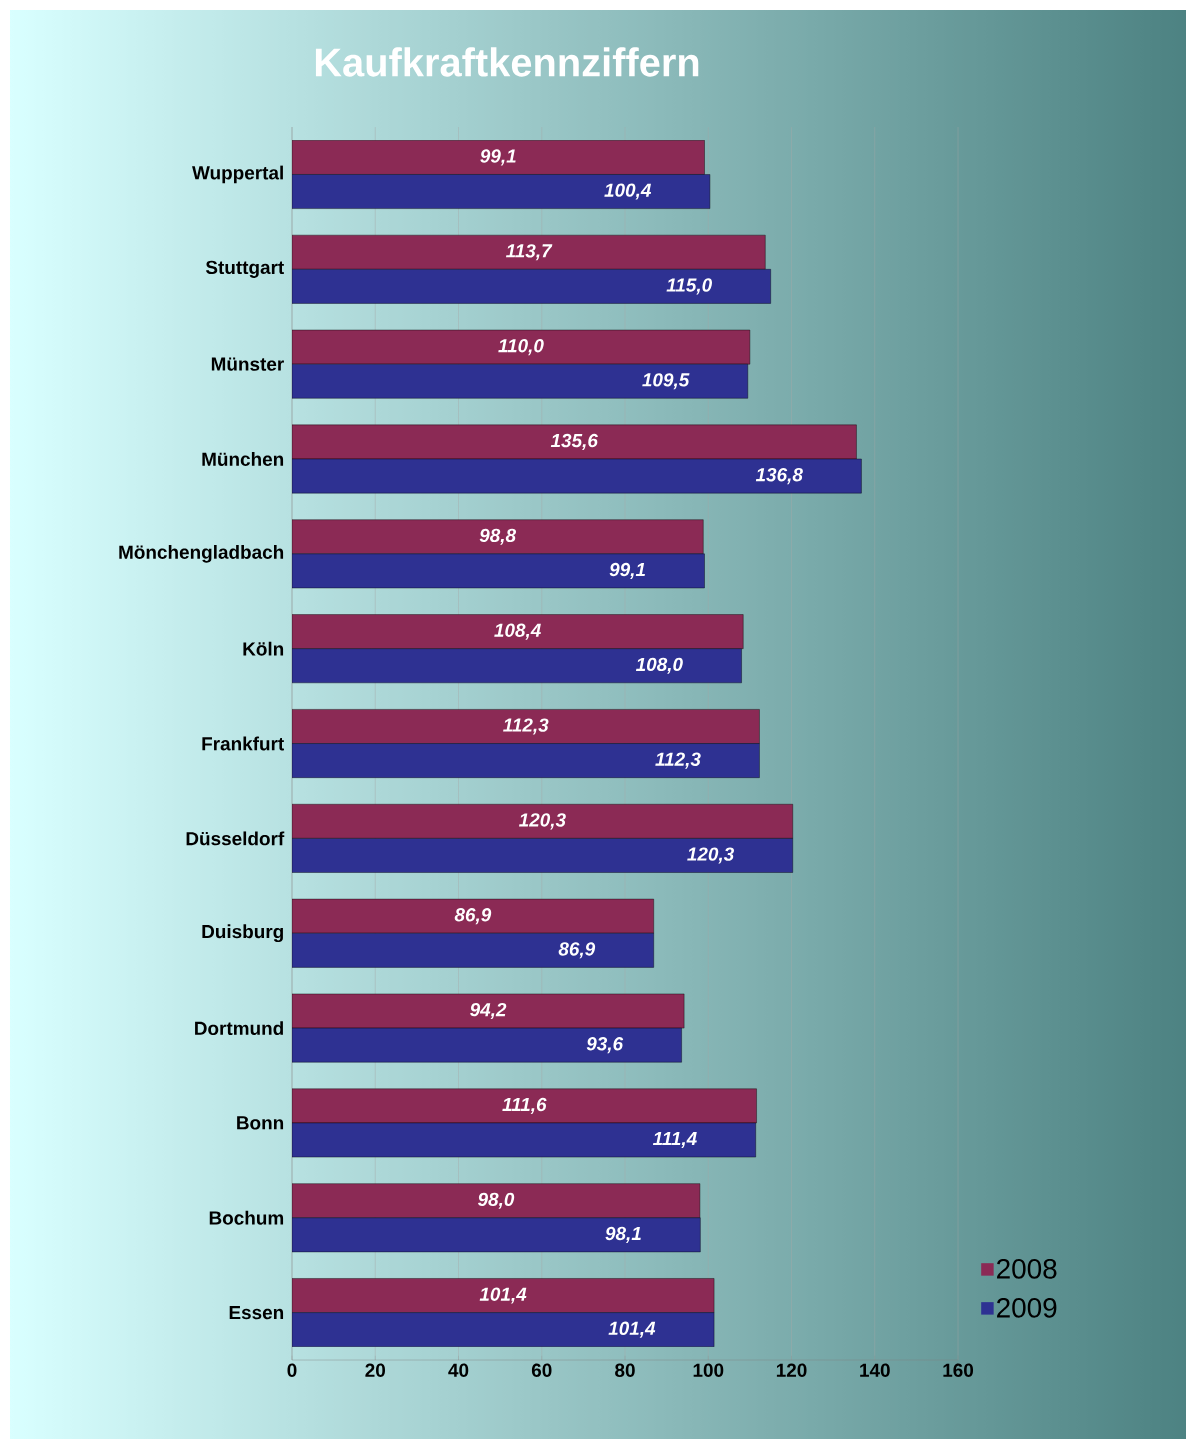 The width and height of the screenshot is (1186, 1439). Describe the element at coordinates (779, 476) in the screenshot. I see `data-label: 136,8` at that location.